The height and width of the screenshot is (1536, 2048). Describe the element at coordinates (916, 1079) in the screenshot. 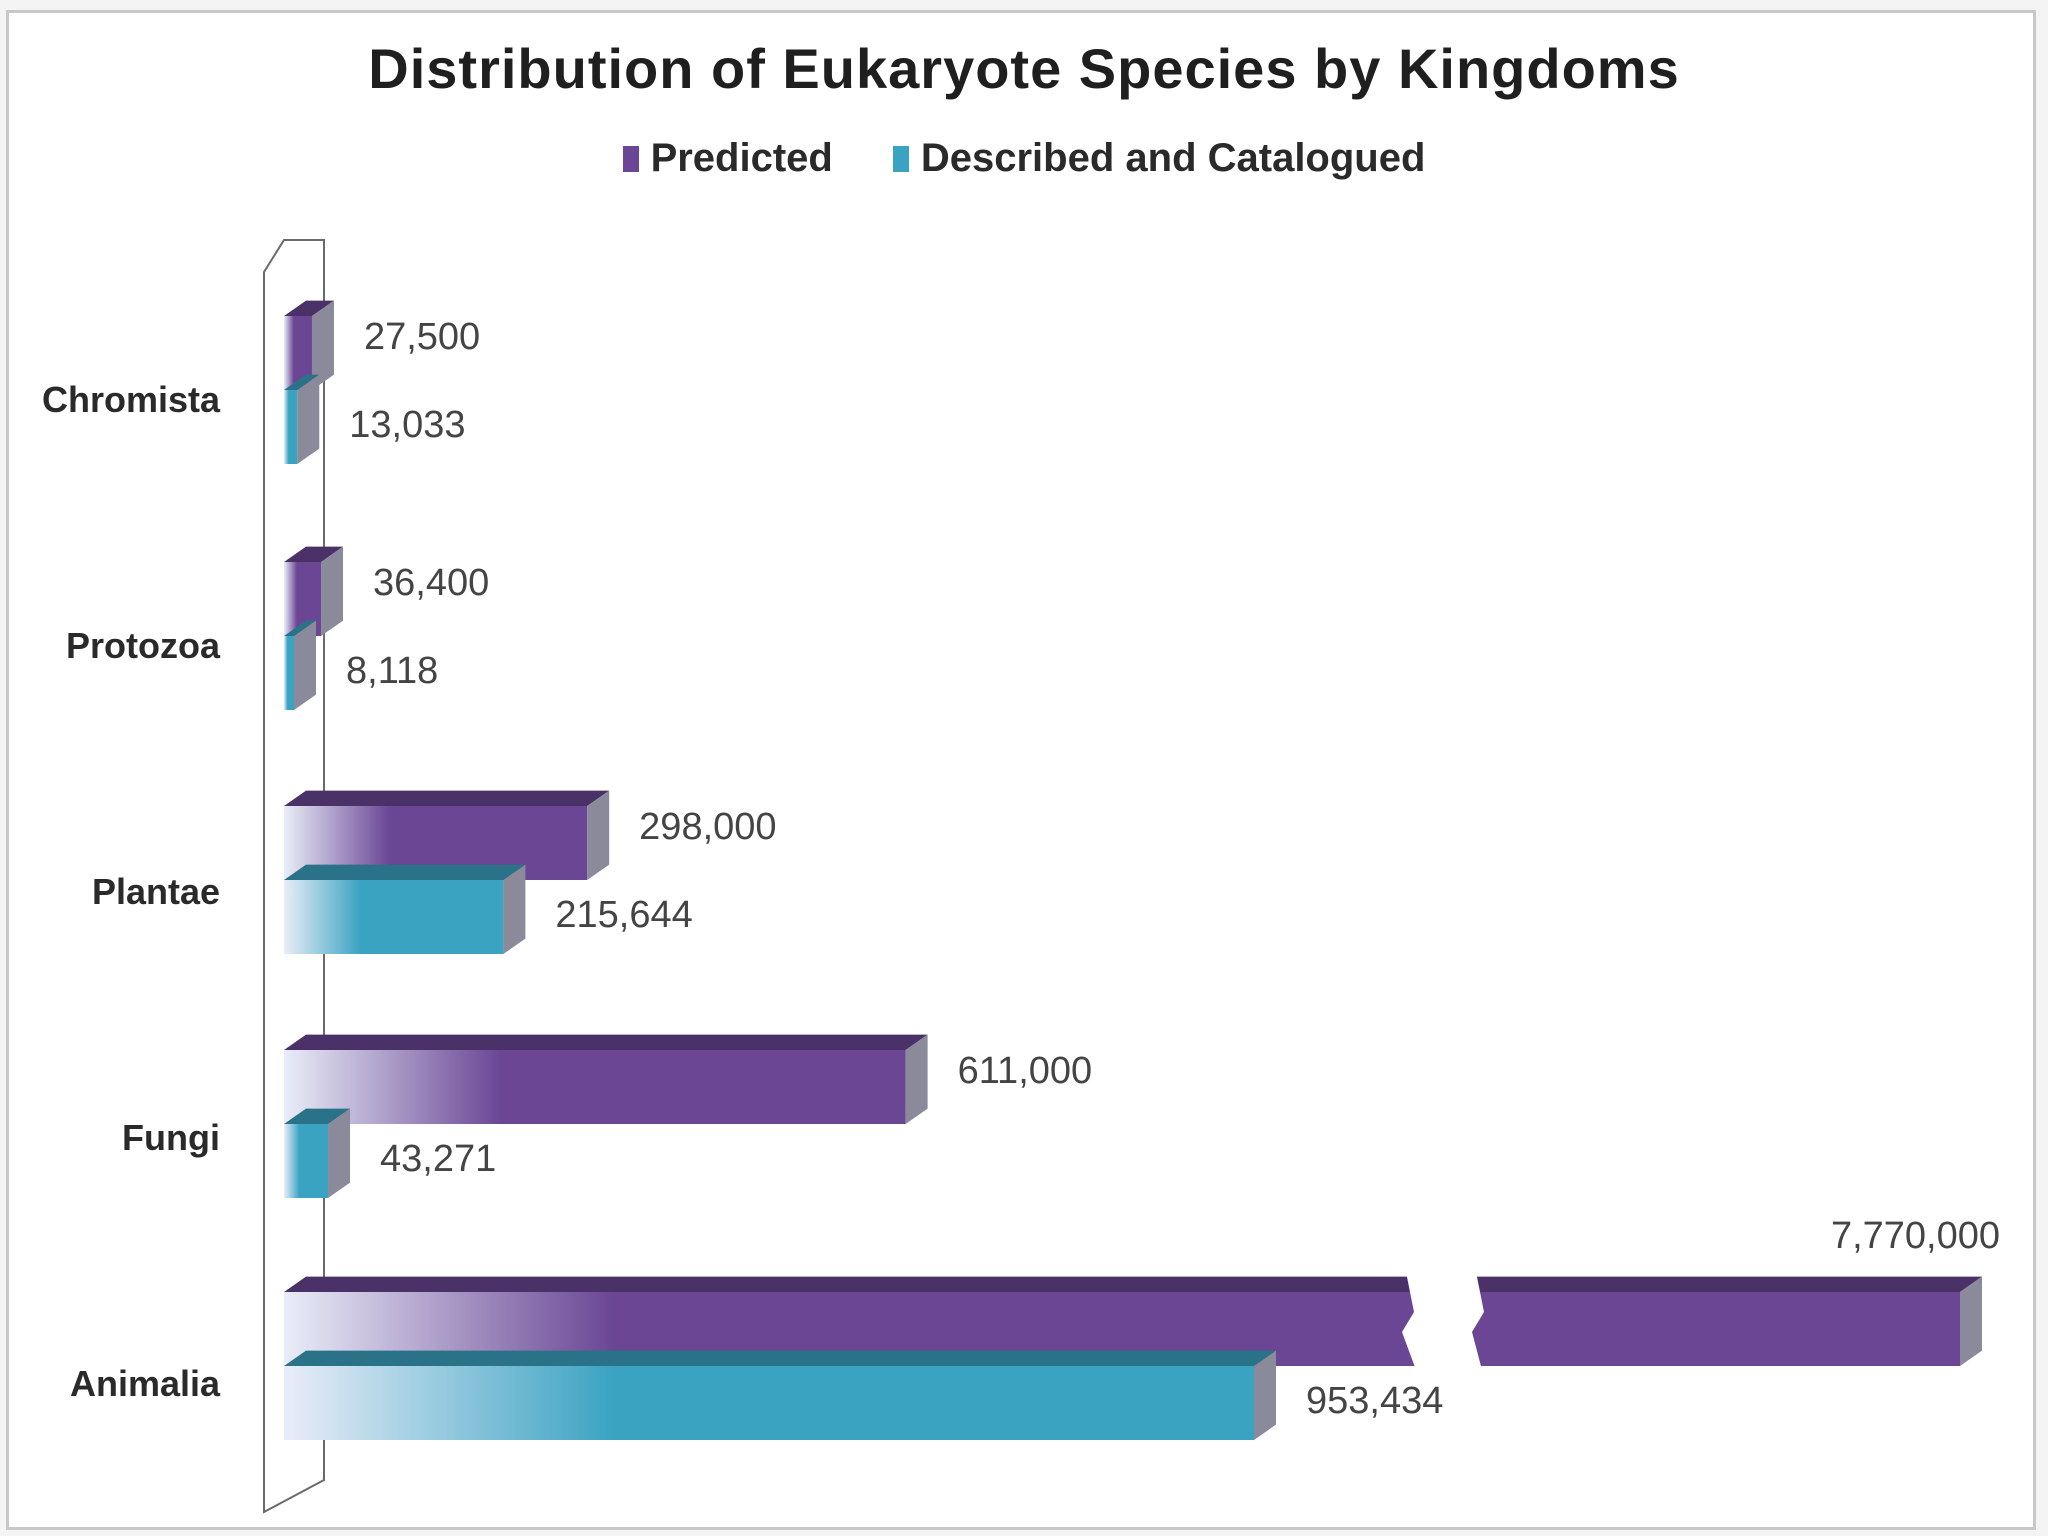

I see `bar-side-predicted-fungi` at that location.